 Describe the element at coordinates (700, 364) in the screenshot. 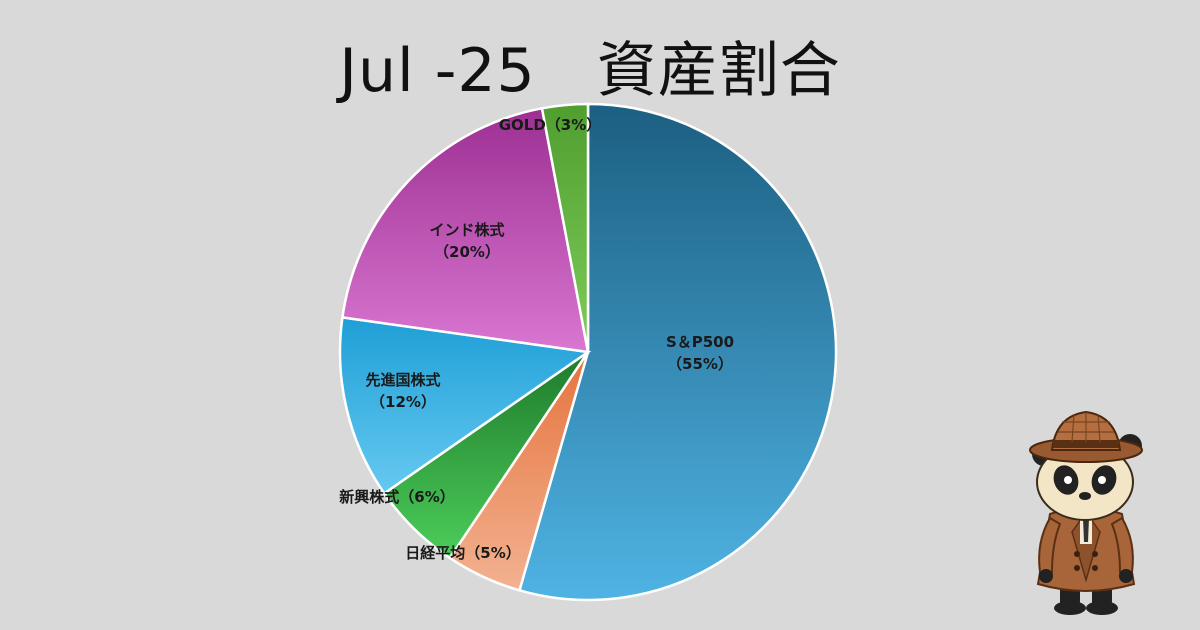

I see `slice-percent-0: （55%）` at that location.